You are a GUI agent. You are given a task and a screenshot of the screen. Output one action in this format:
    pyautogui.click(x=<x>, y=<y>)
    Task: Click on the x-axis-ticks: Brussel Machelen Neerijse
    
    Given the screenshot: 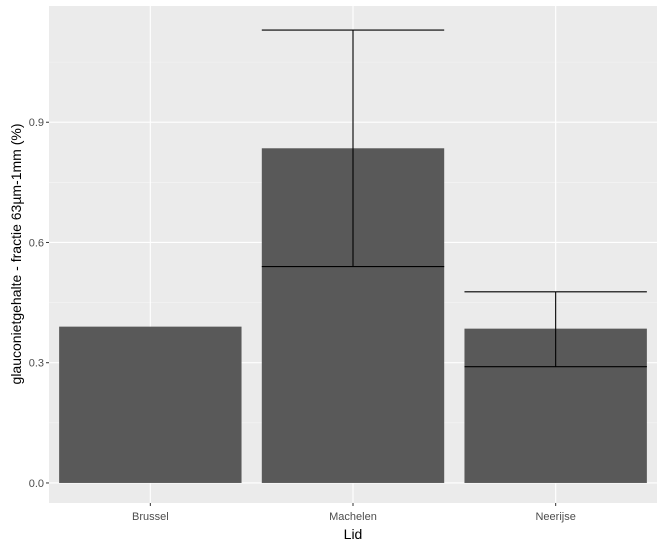 What is the action you would take?
    pyautogui.click(x=354, y=513)
    